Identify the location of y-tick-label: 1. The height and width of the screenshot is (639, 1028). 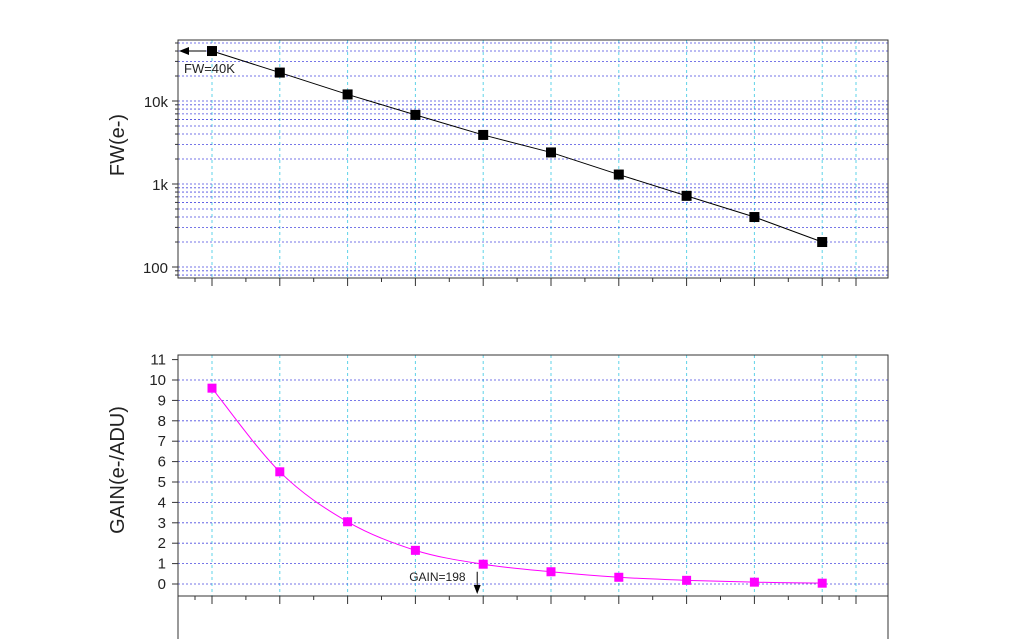
(162, 564).